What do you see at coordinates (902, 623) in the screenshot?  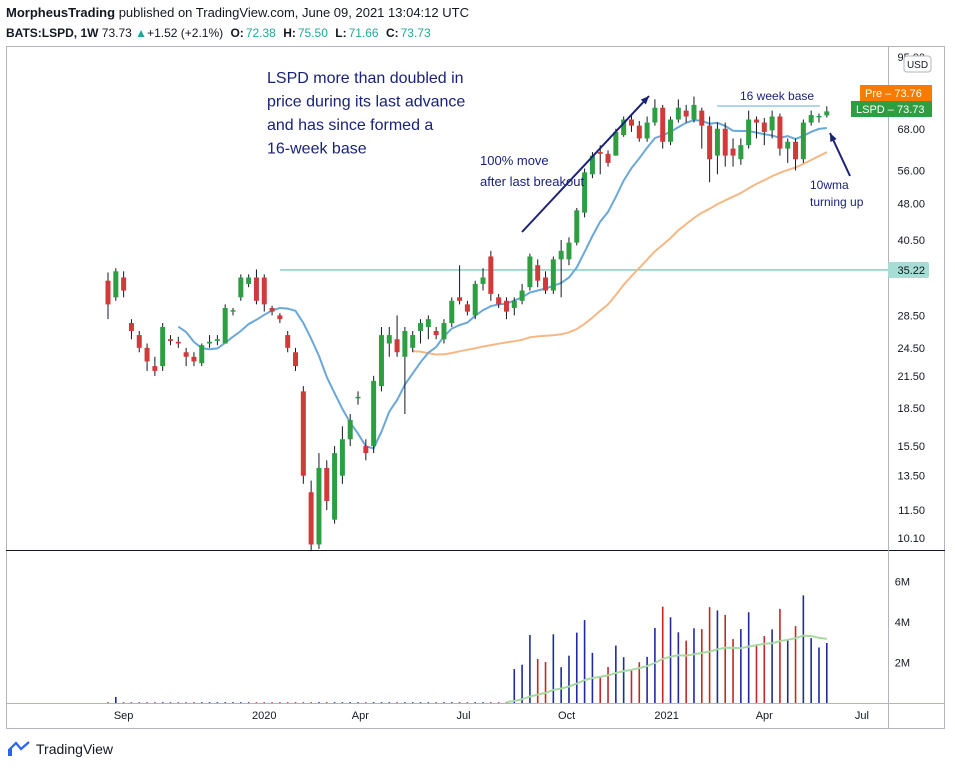 I see `volume-tick-label: 4M` at bounding box center [902, 623].